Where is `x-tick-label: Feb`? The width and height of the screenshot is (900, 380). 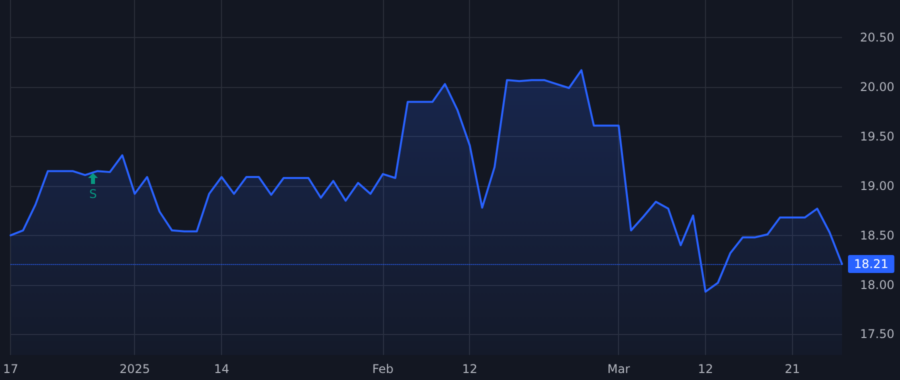
x-tick-label: Feb is located at coordinates (383, 369).